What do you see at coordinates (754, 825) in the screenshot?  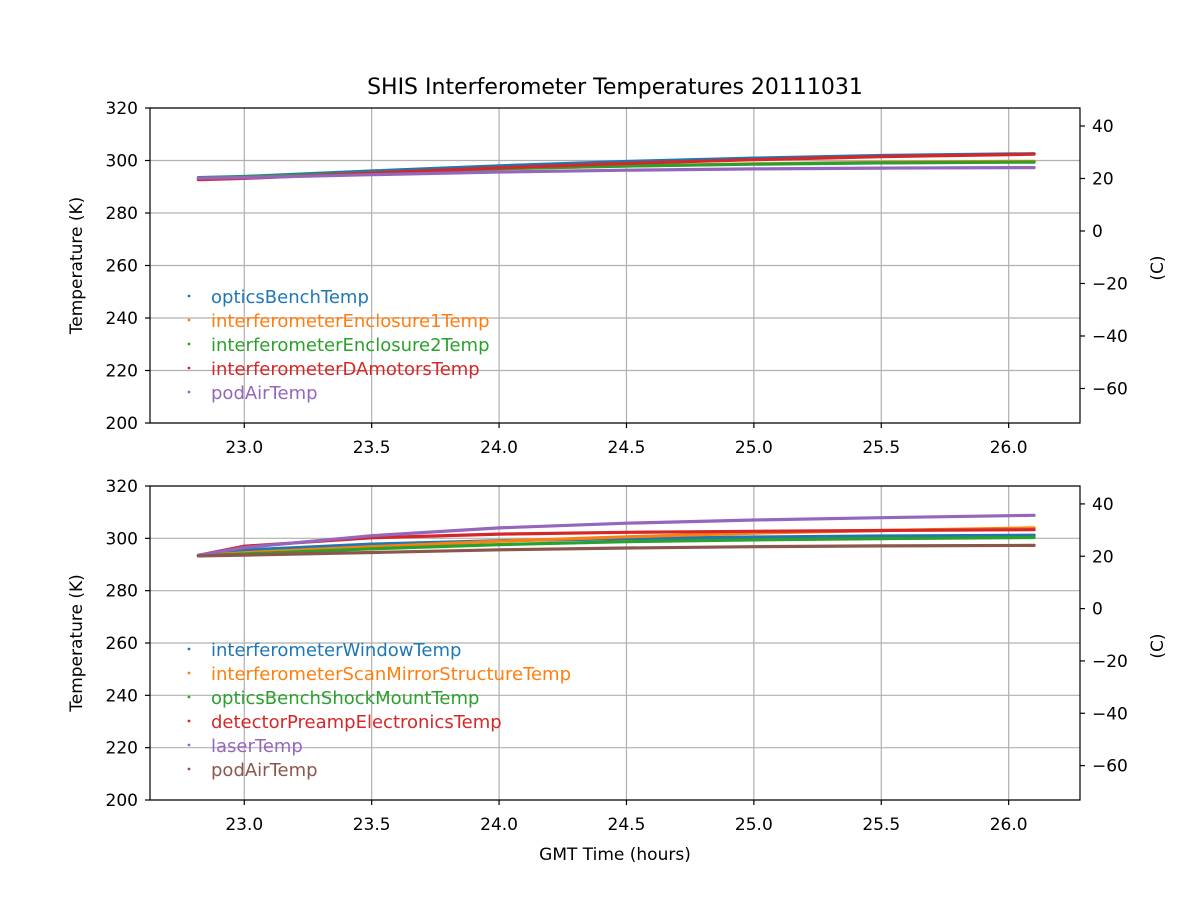 I see `panel-1-x-tick-label-4: 25.0` at bounding box center [754, 825].